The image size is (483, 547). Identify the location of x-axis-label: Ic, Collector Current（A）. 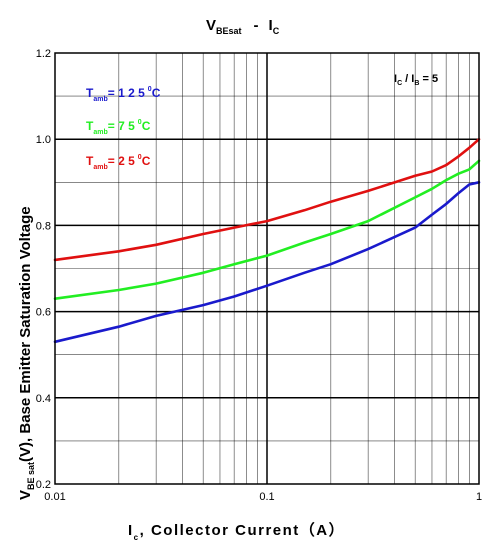
(236, 531).